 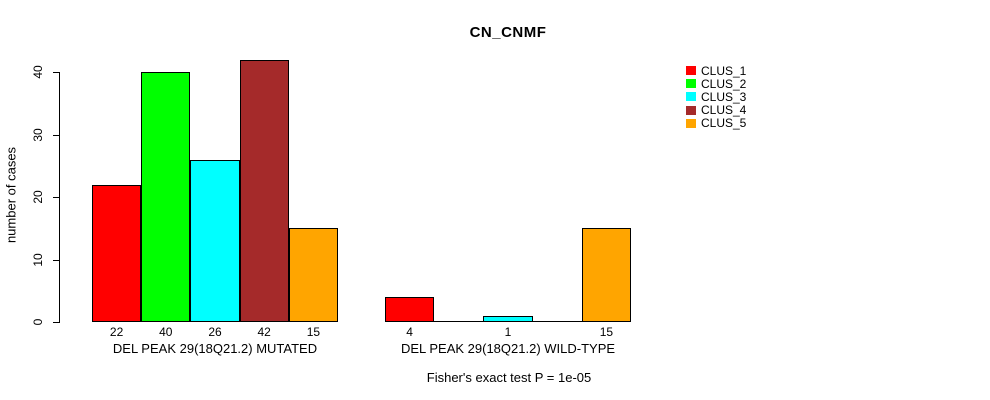 What do you see at coordinates (38, 259) in the screenshot?
I see `y-axis-tick-label: 10` at bounding box center [38, 259].